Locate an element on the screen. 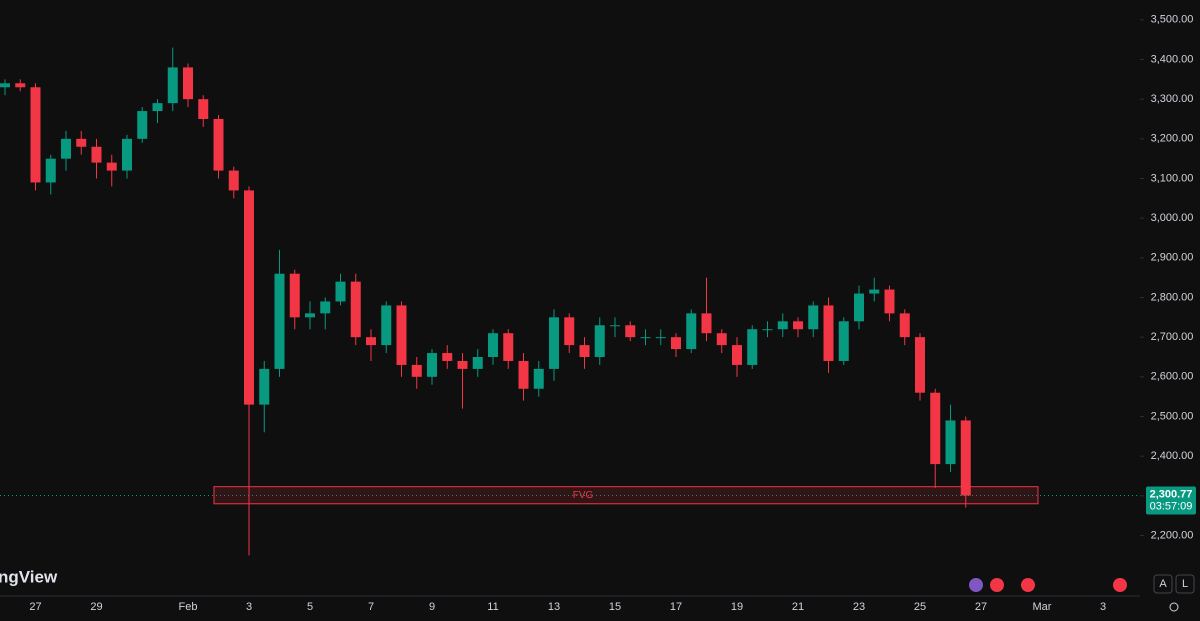  last-price-label: 2,300.77 is located at coordinates (1171, 494).